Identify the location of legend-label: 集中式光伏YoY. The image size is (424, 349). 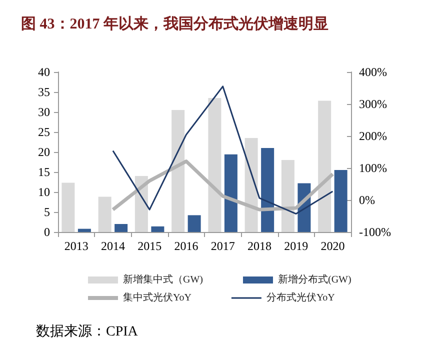
(157, 298).